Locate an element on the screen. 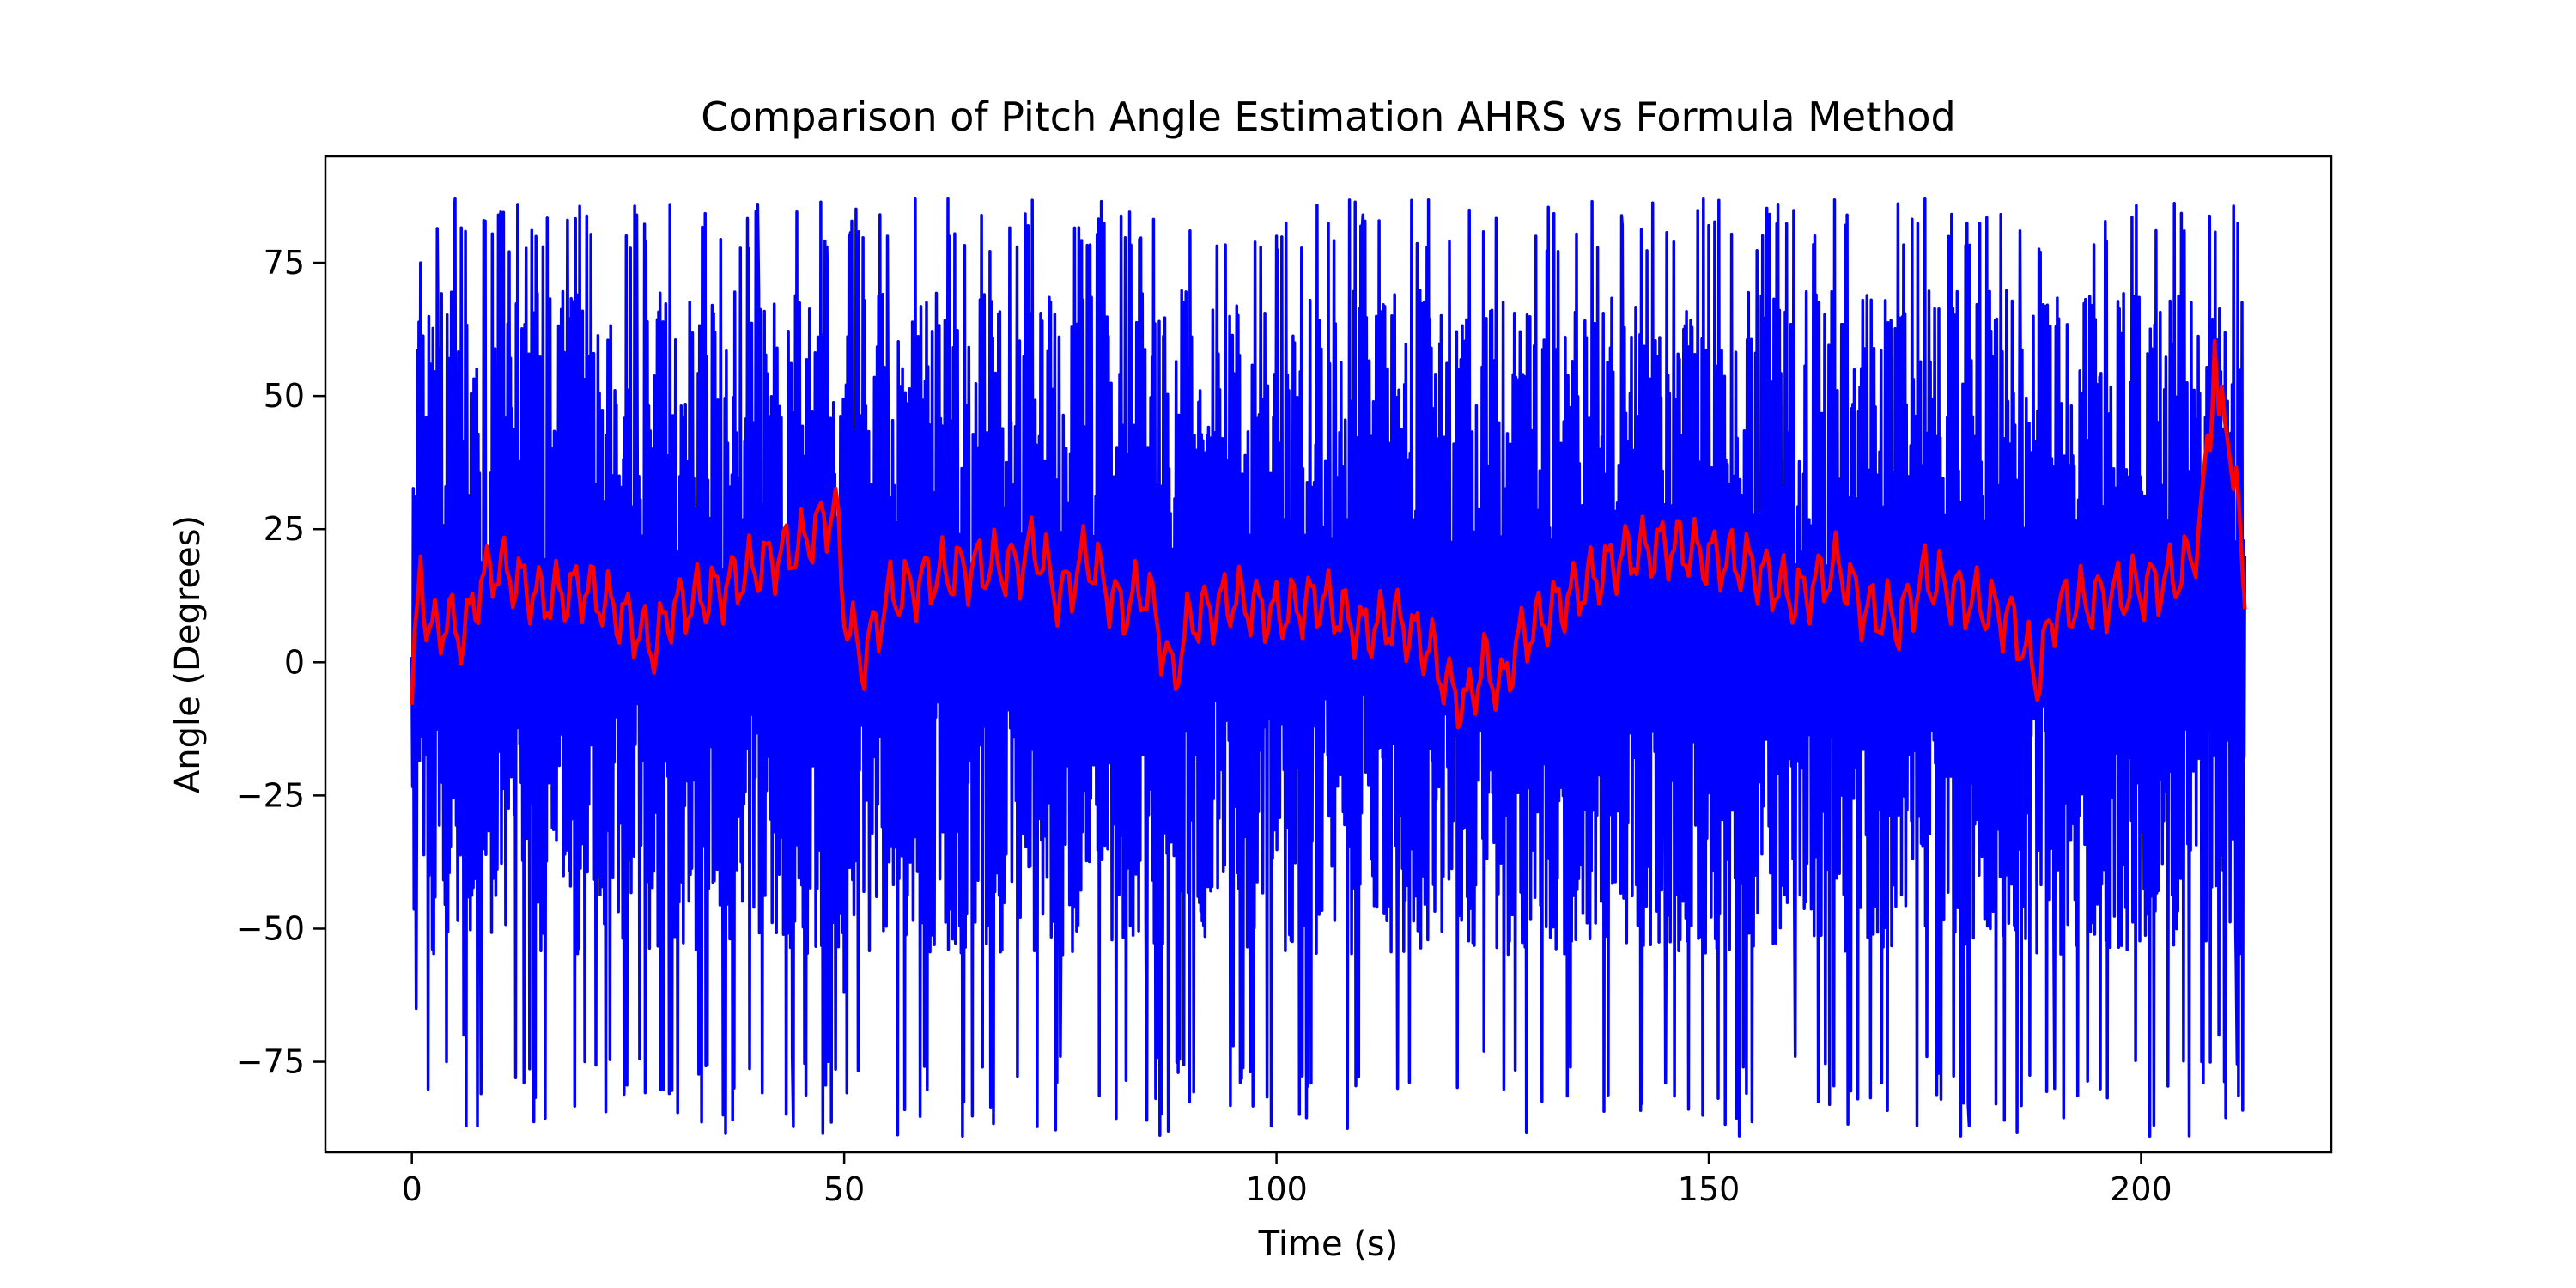 Image resolution: width=2576 pixels, height=1288 pixels. y-axis: −75 −50 −25 0 25 50 75 is located at coordinates (280, 662).